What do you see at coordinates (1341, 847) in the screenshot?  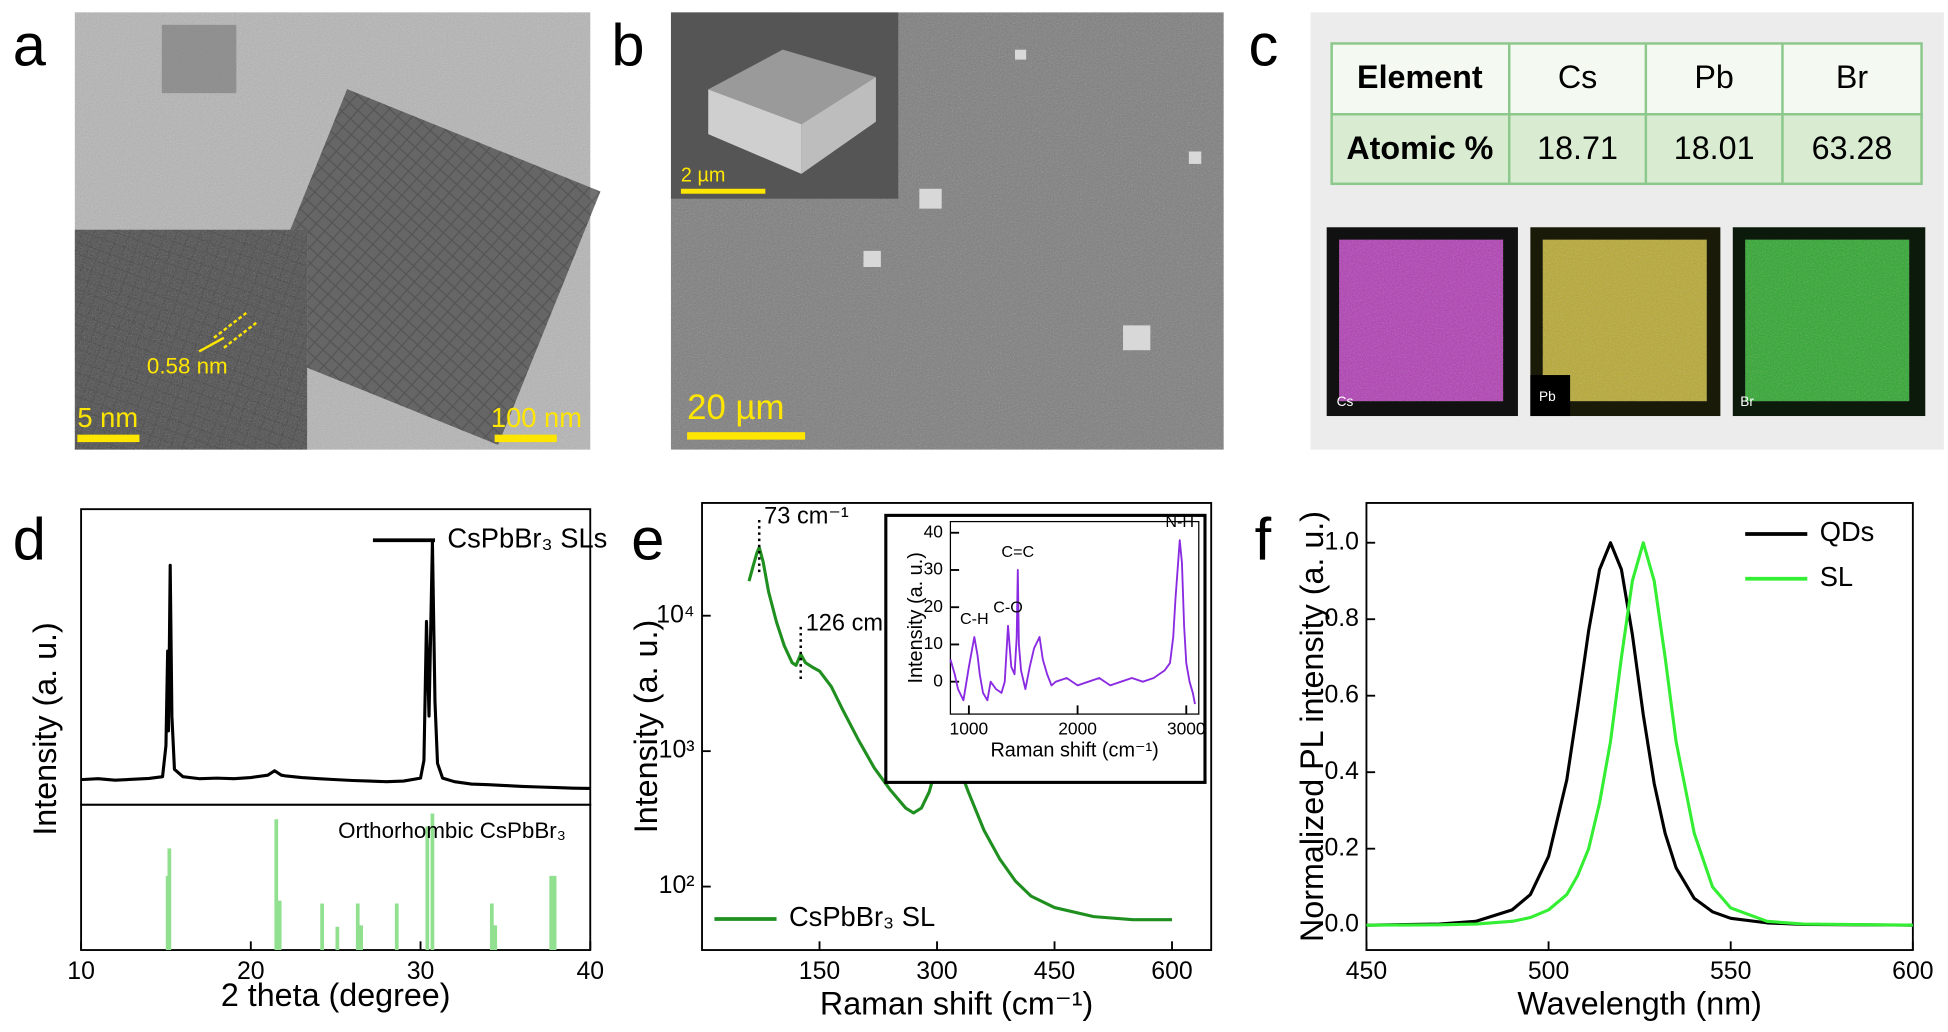 I see `y-tick-label: 0.2` at bounding box center [1341, 847].